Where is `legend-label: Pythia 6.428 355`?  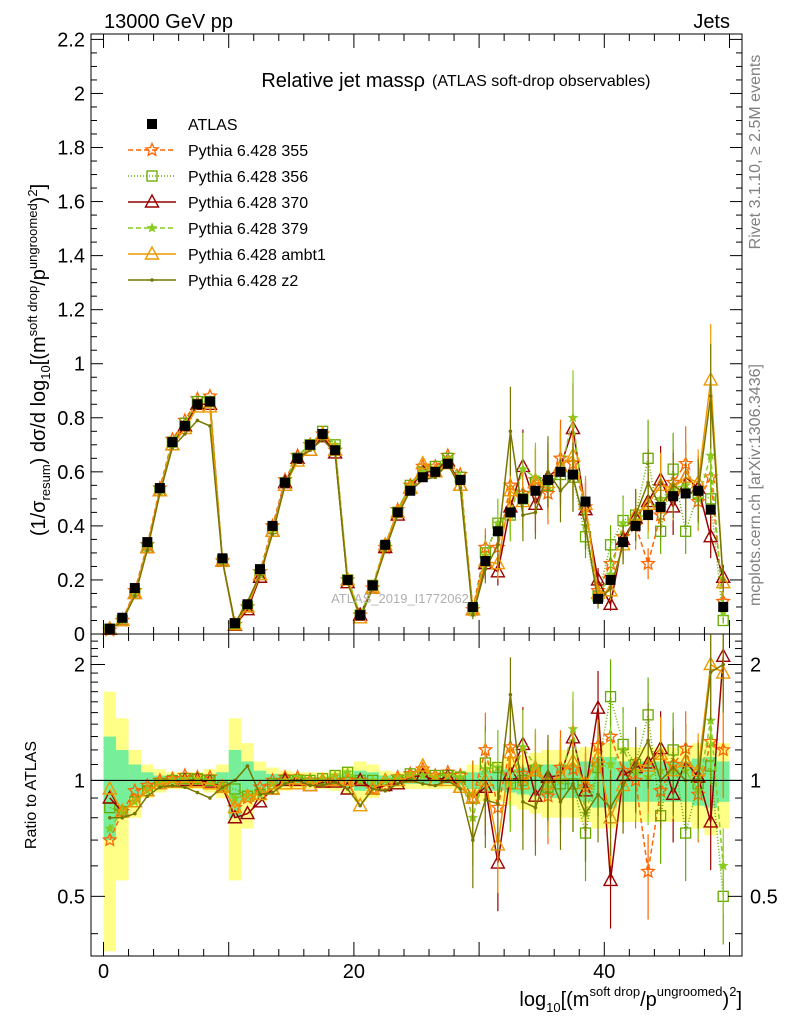
legend-label: Pythia 6.428 355 is located at coordinates (248, 151).